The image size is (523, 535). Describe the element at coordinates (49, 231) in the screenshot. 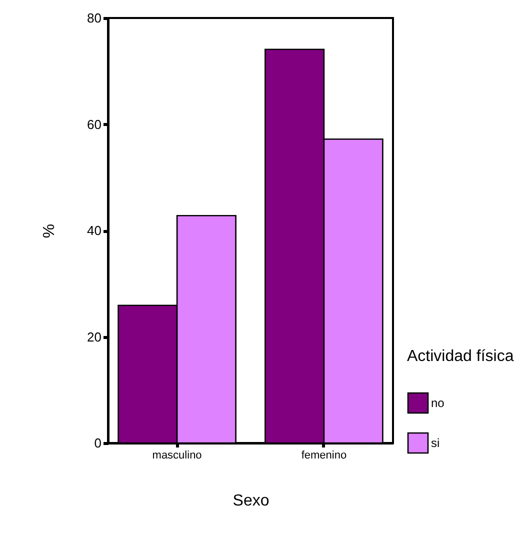

I see `y-axis-title: %` at that location.